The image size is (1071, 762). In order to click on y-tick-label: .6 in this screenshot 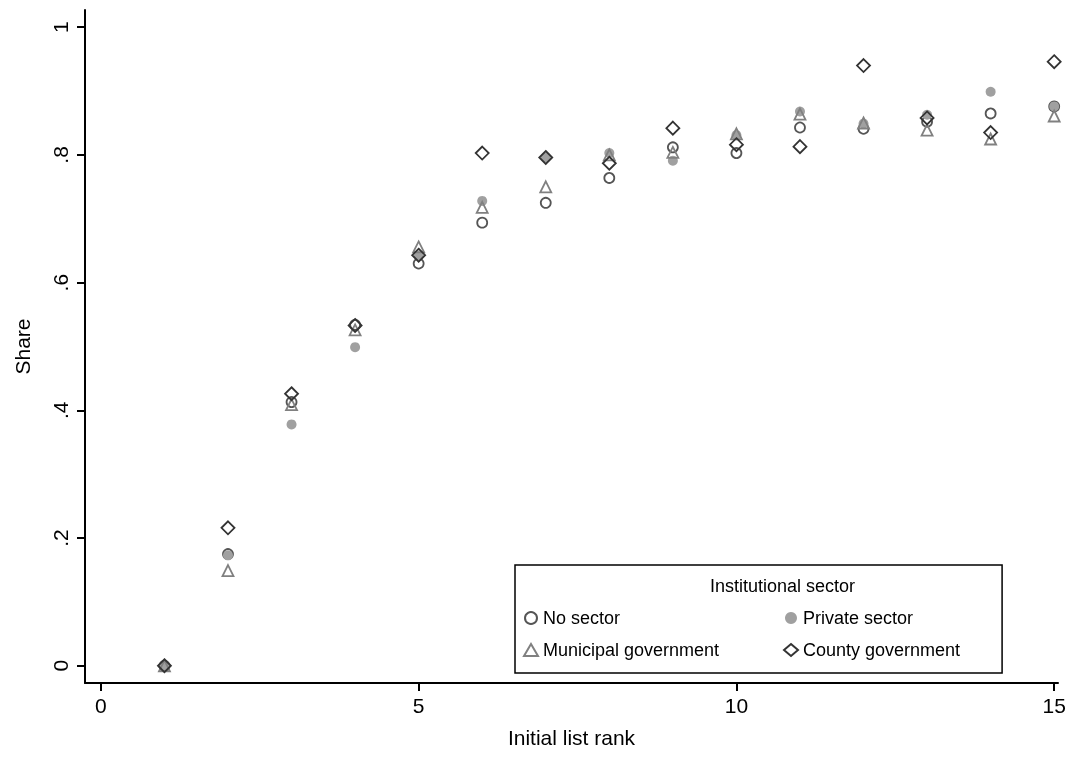, I will do `click(60, 282)`.